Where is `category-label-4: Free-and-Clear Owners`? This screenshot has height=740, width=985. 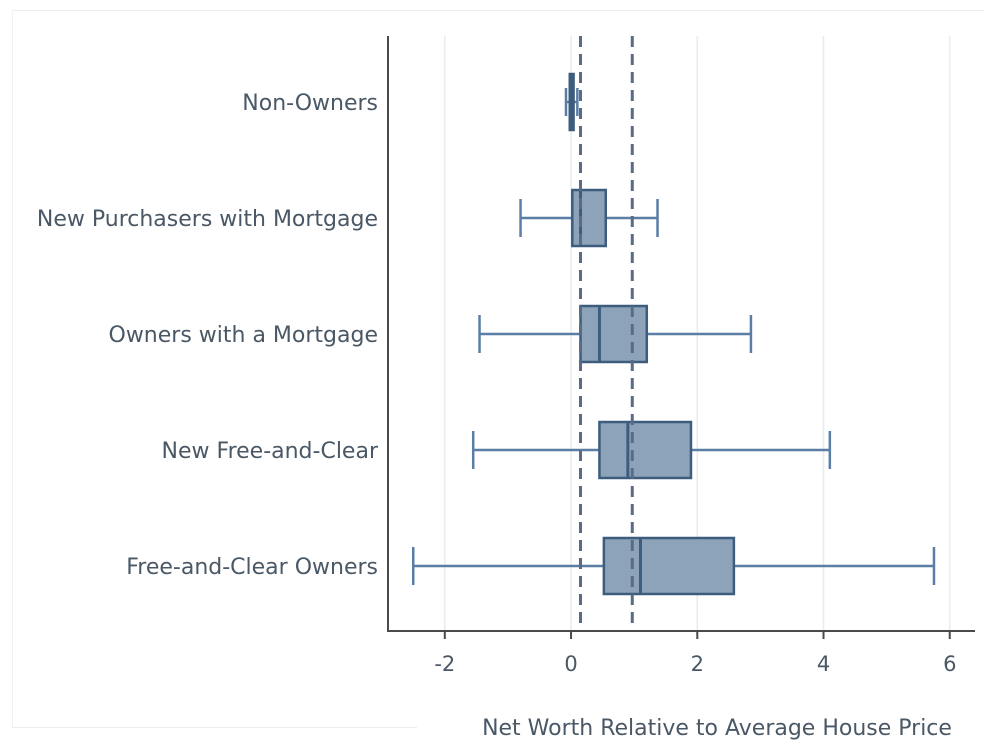
category-label-4: Free-and-Clear Owners is located at coordinates (252, 567).